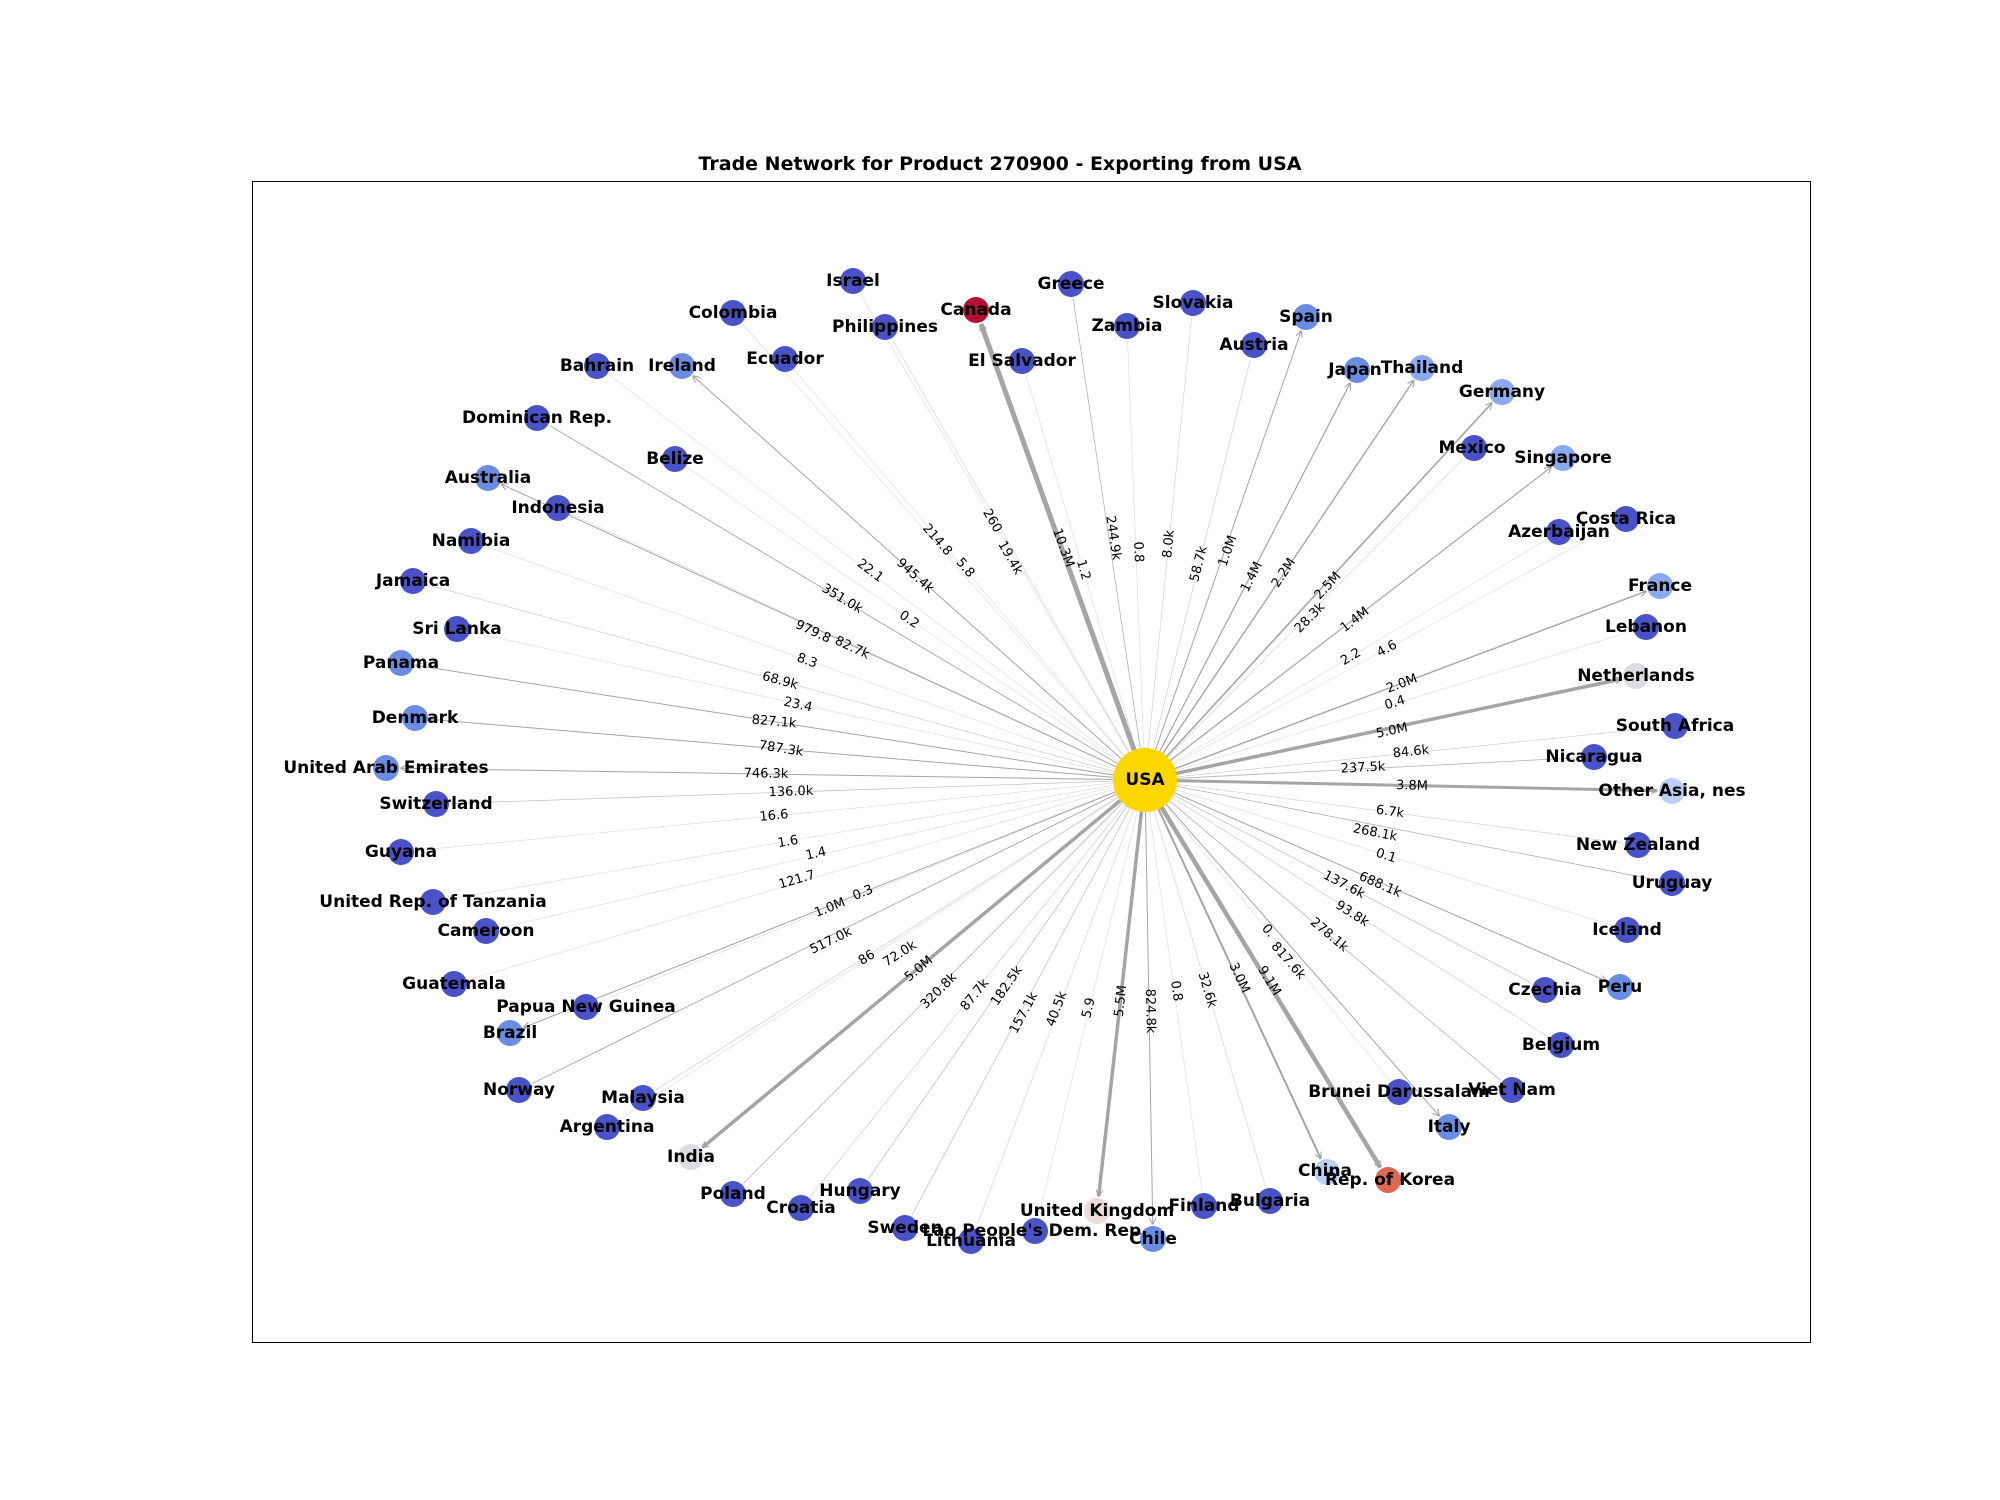  Describe the element at coordinates (1388, 1180) in the screenshot. I see `node-rep-of-korea` at that location.